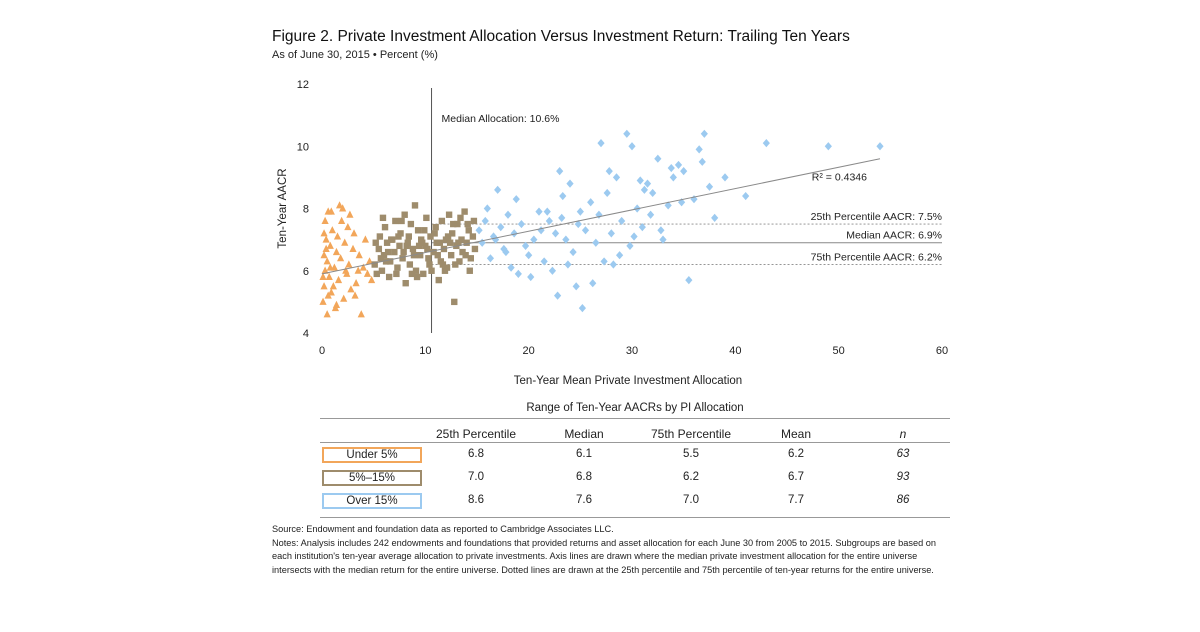 The height and width of the screenshot is (632, 1200). I want to click on table-cell: 86, so click(903, 500).